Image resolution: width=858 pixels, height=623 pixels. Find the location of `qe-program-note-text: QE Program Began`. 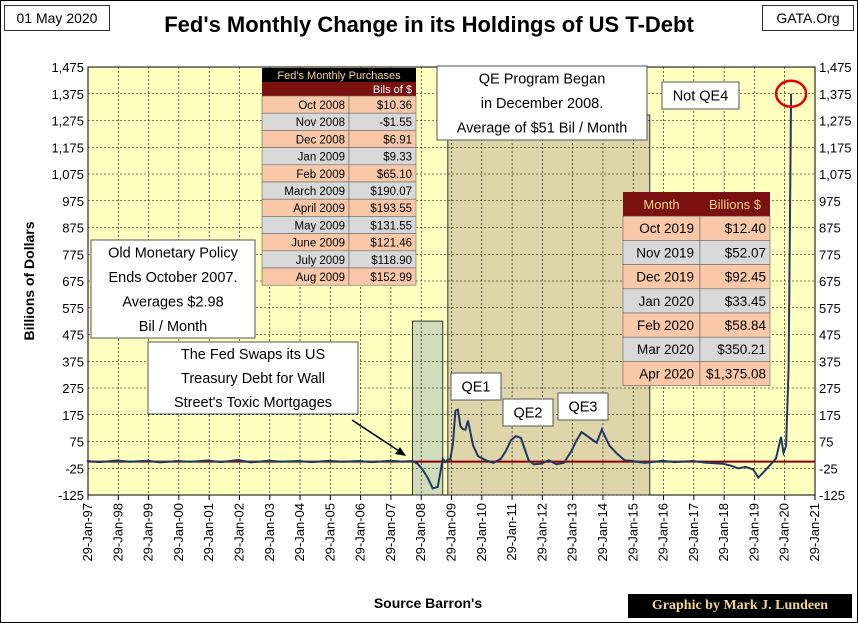

qe-program-note-text: QE Program Began is located at coordinates (542, 79).